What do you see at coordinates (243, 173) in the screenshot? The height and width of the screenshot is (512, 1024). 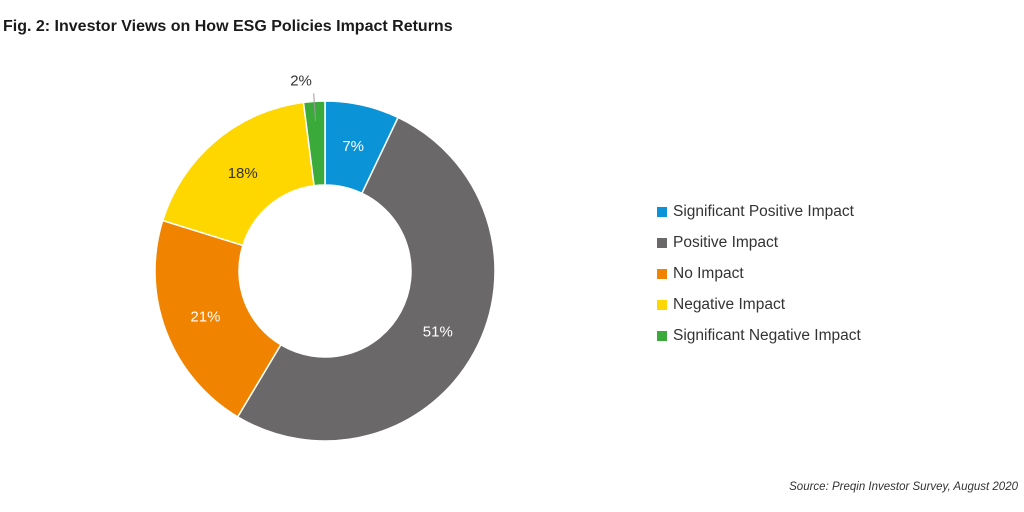 I see `data-label-negative-impact: 18%` at bounding box center [243, 173].